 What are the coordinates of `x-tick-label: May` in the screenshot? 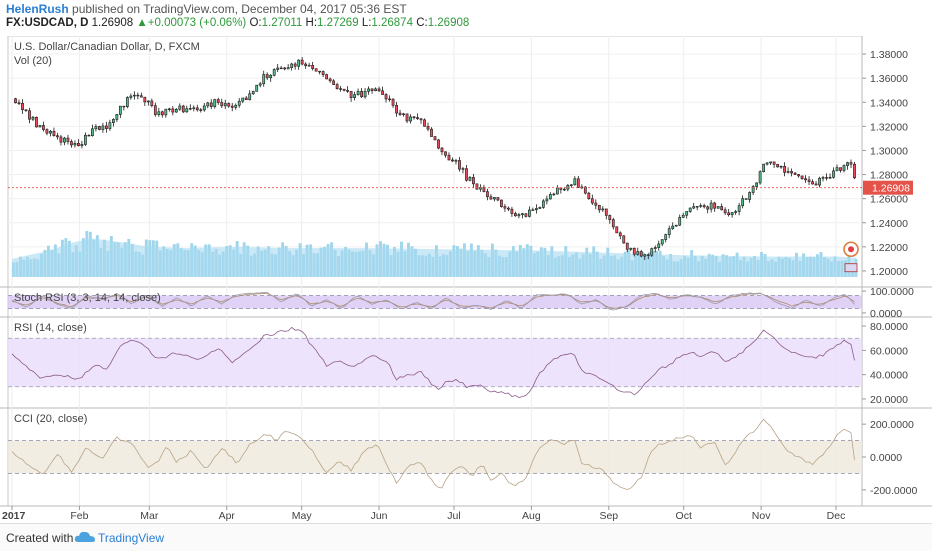 It's located at (302, 516).